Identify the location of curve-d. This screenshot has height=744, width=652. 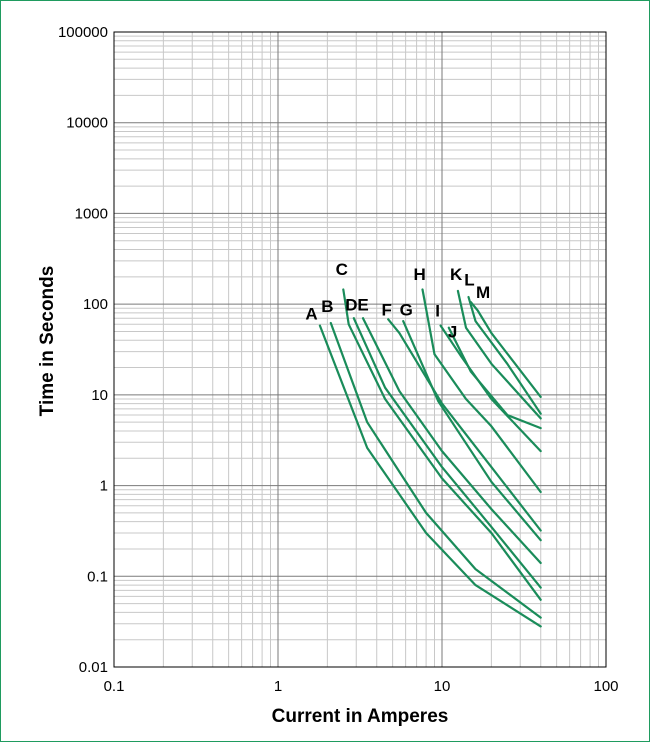
(447, 453).